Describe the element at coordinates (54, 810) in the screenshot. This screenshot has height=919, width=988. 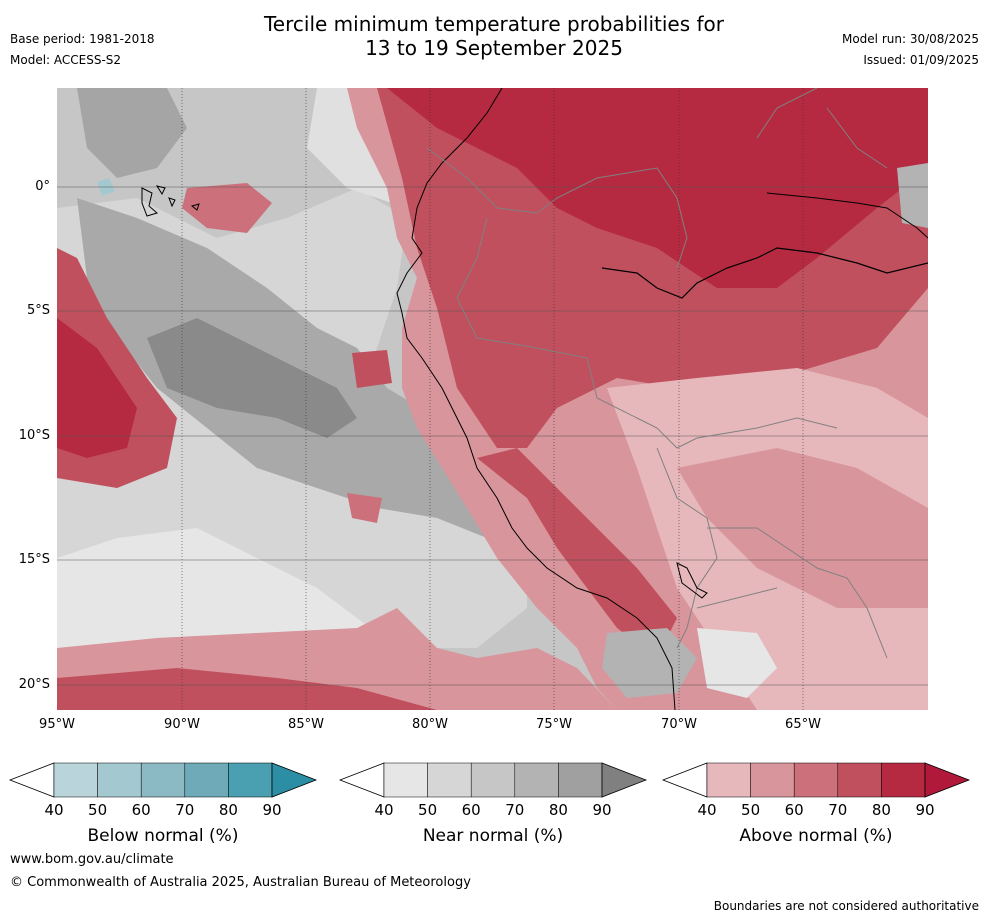
I see `colorbar-below-tick: 40` at that location.